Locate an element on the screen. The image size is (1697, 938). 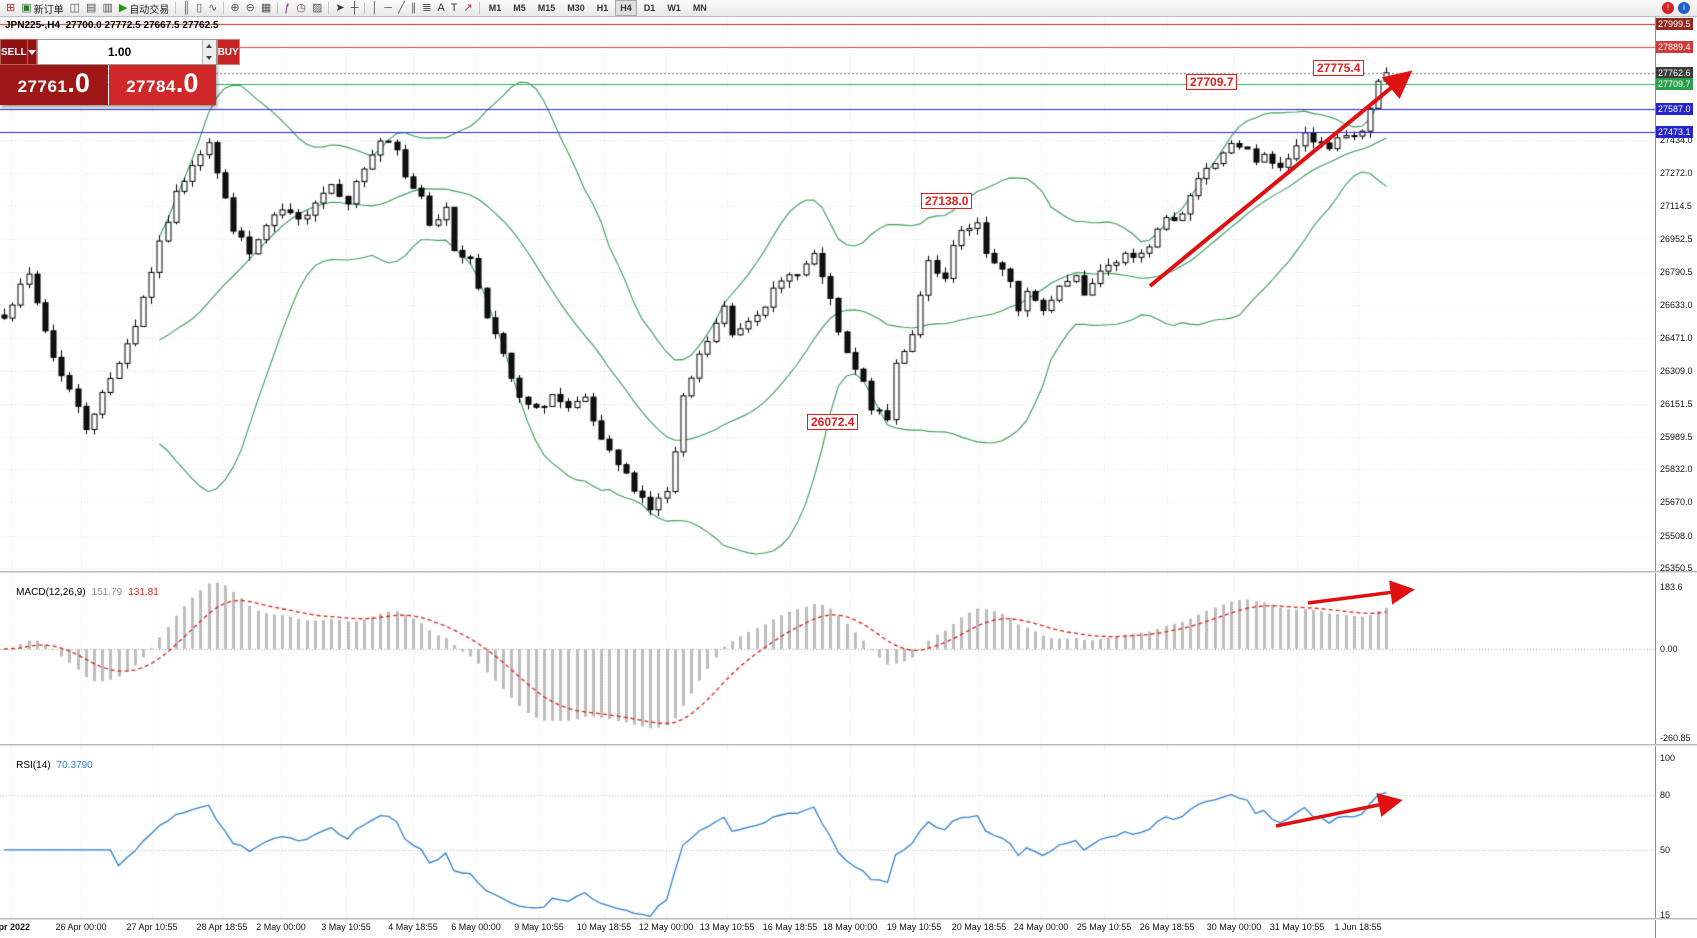
macd-title: MACD(12,26,9) is located at coordinates (51, 592).